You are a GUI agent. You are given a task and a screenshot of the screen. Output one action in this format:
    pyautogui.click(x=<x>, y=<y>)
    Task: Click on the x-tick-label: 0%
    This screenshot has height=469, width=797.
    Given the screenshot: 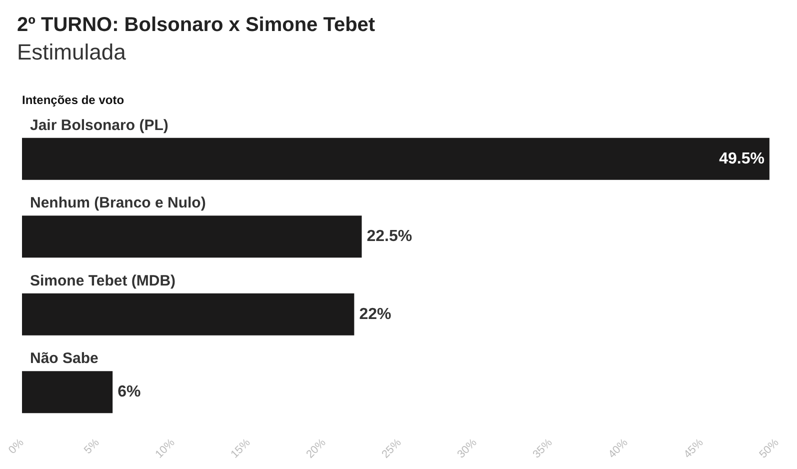 What is the action you would take?
    pyautogui.click(x=16, y=446)
    